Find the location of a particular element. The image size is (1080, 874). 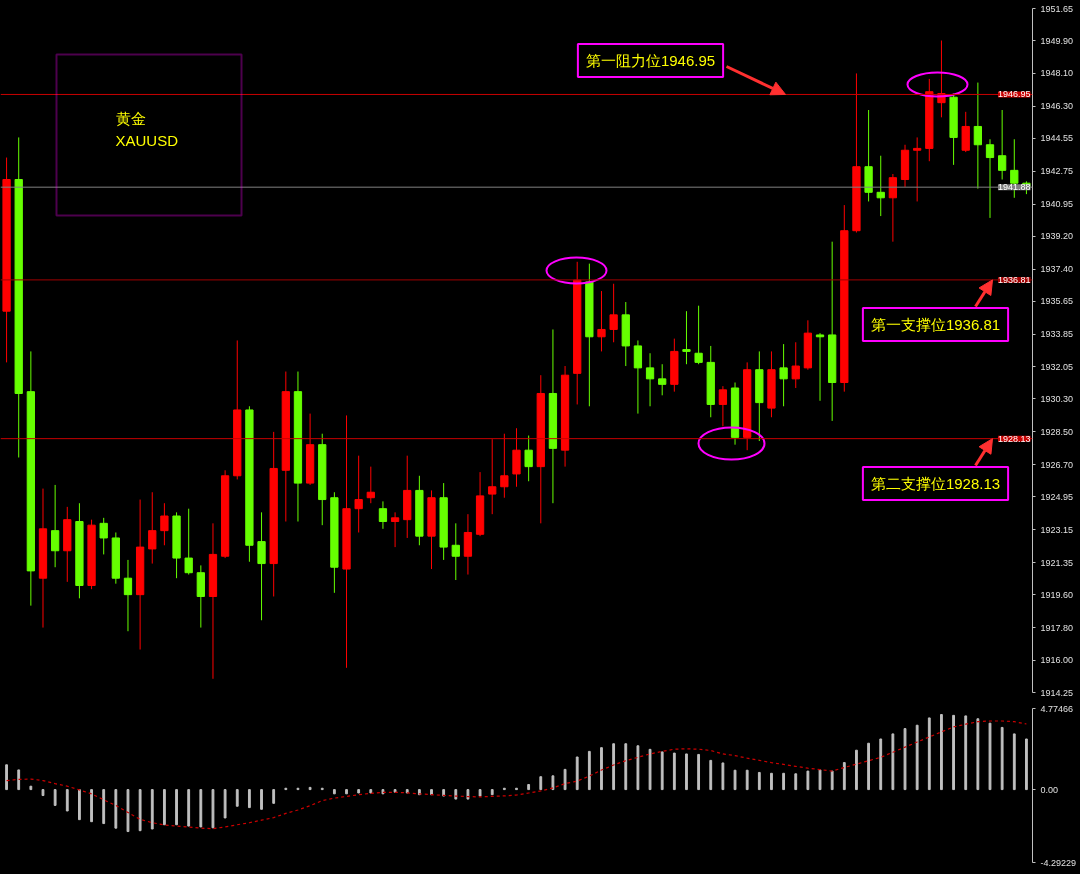

annotation: 第二支撑位1928.13 is located at coordinates (935, 483).